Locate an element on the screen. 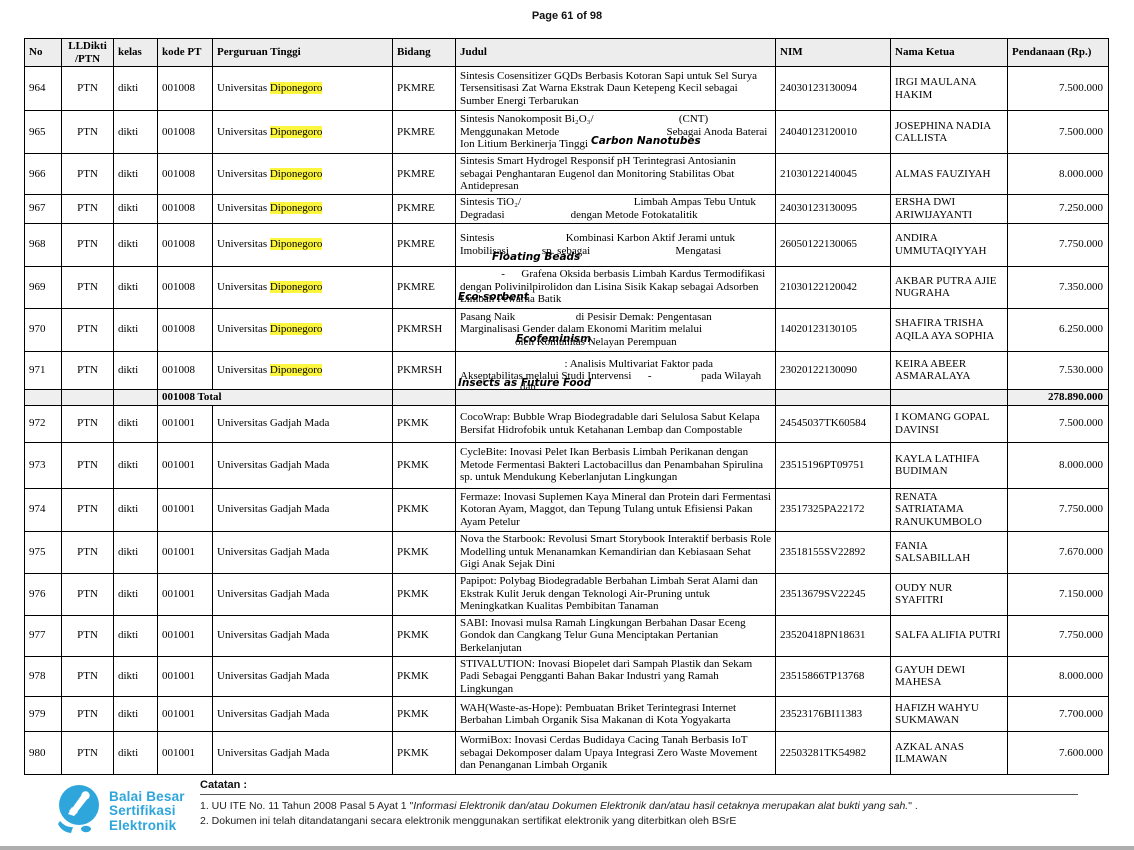 This screenshot has width=1134, height=850. cell-nim: 23520418PN18631 is located at coordinates (833, 635).